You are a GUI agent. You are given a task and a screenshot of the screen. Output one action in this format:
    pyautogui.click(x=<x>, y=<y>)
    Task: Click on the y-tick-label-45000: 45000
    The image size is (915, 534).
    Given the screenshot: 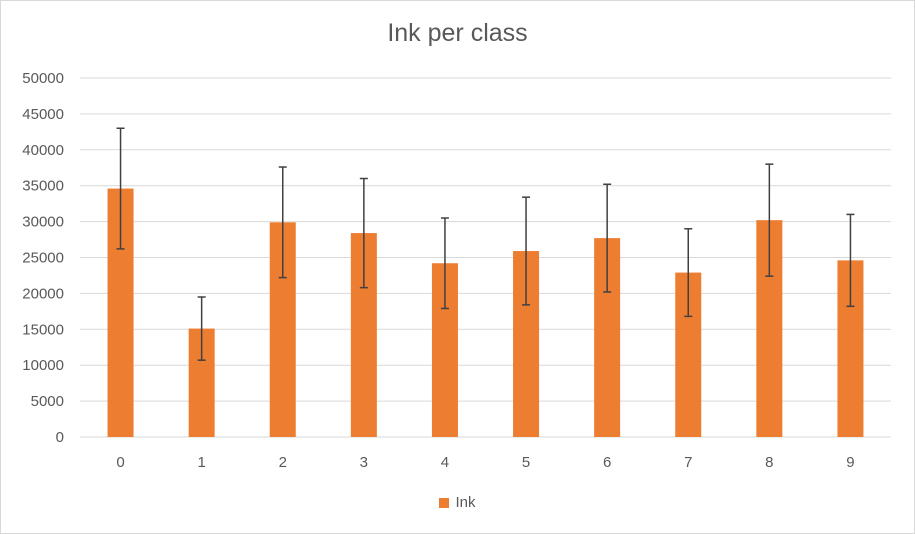 What is the action you would take?
    pyautogui.click(x=43, y=114)
    